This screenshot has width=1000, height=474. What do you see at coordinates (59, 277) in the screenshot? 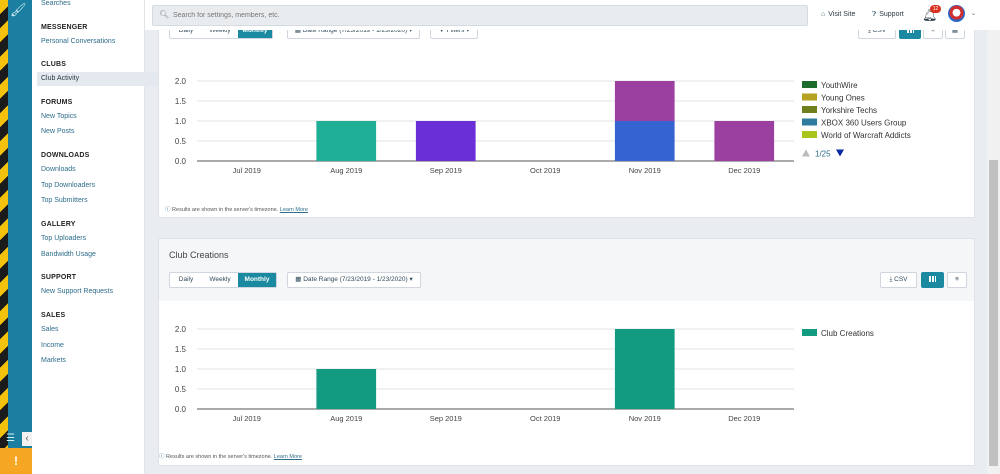
I see `sidebar-section-support: SUPPORT` at bounding box center [59, 277].